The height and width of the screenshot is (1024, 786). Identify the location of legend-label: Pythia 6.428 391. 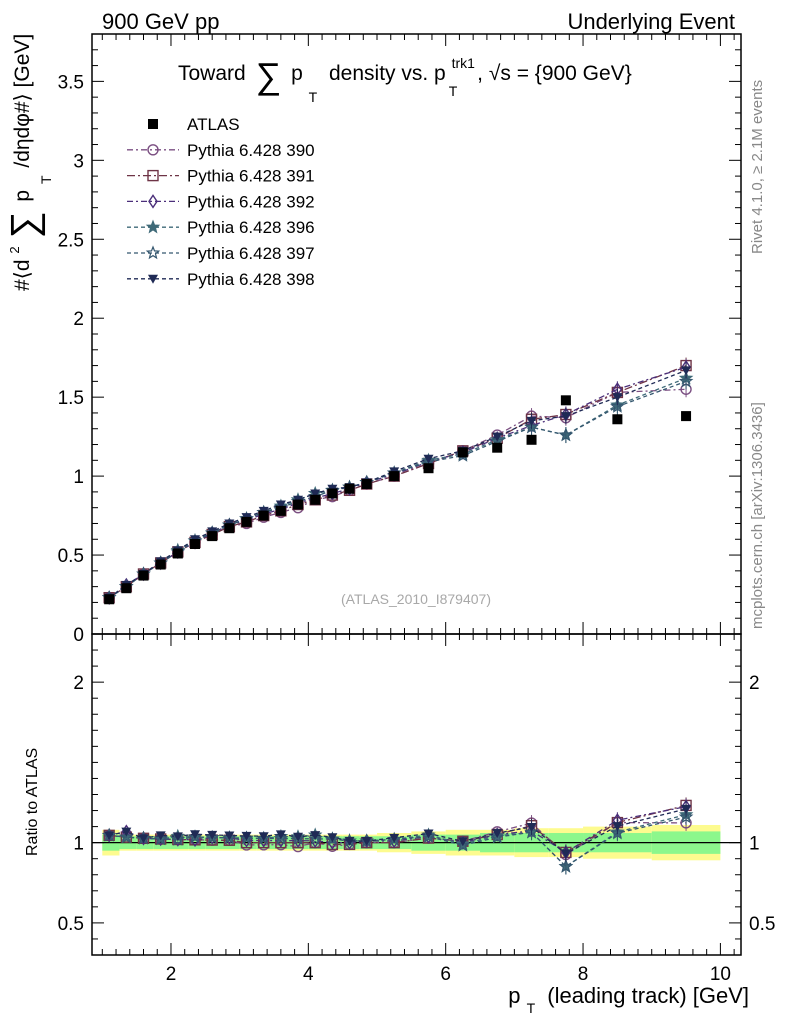
(251, 176).